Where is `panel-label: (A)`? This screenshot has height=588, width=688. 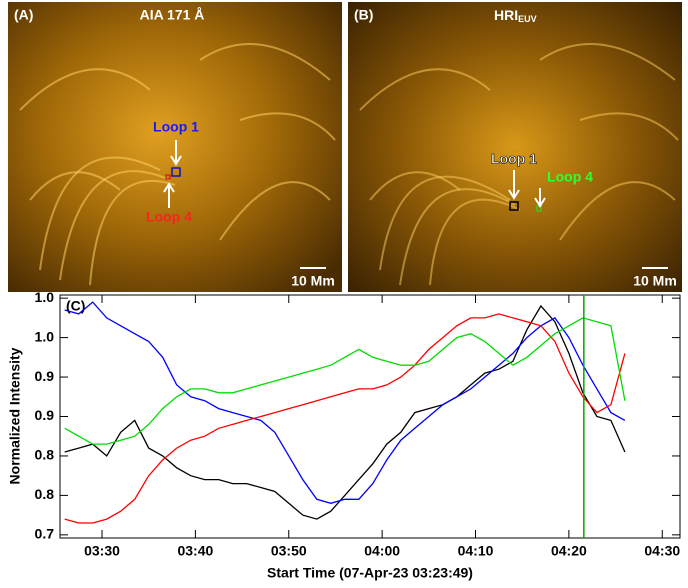
panel-label: (A) is located at coordinates (23, 15).